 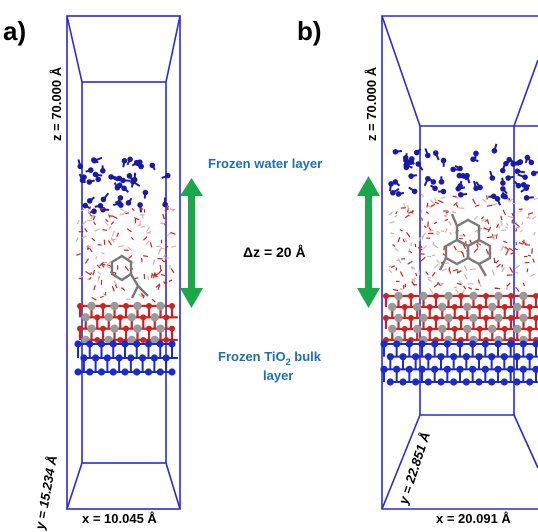 What do you see at coordinates (129, 276) in the screenshot?
I see `panel-a-adsorbate-molecule` at bounding box center [129, 276].